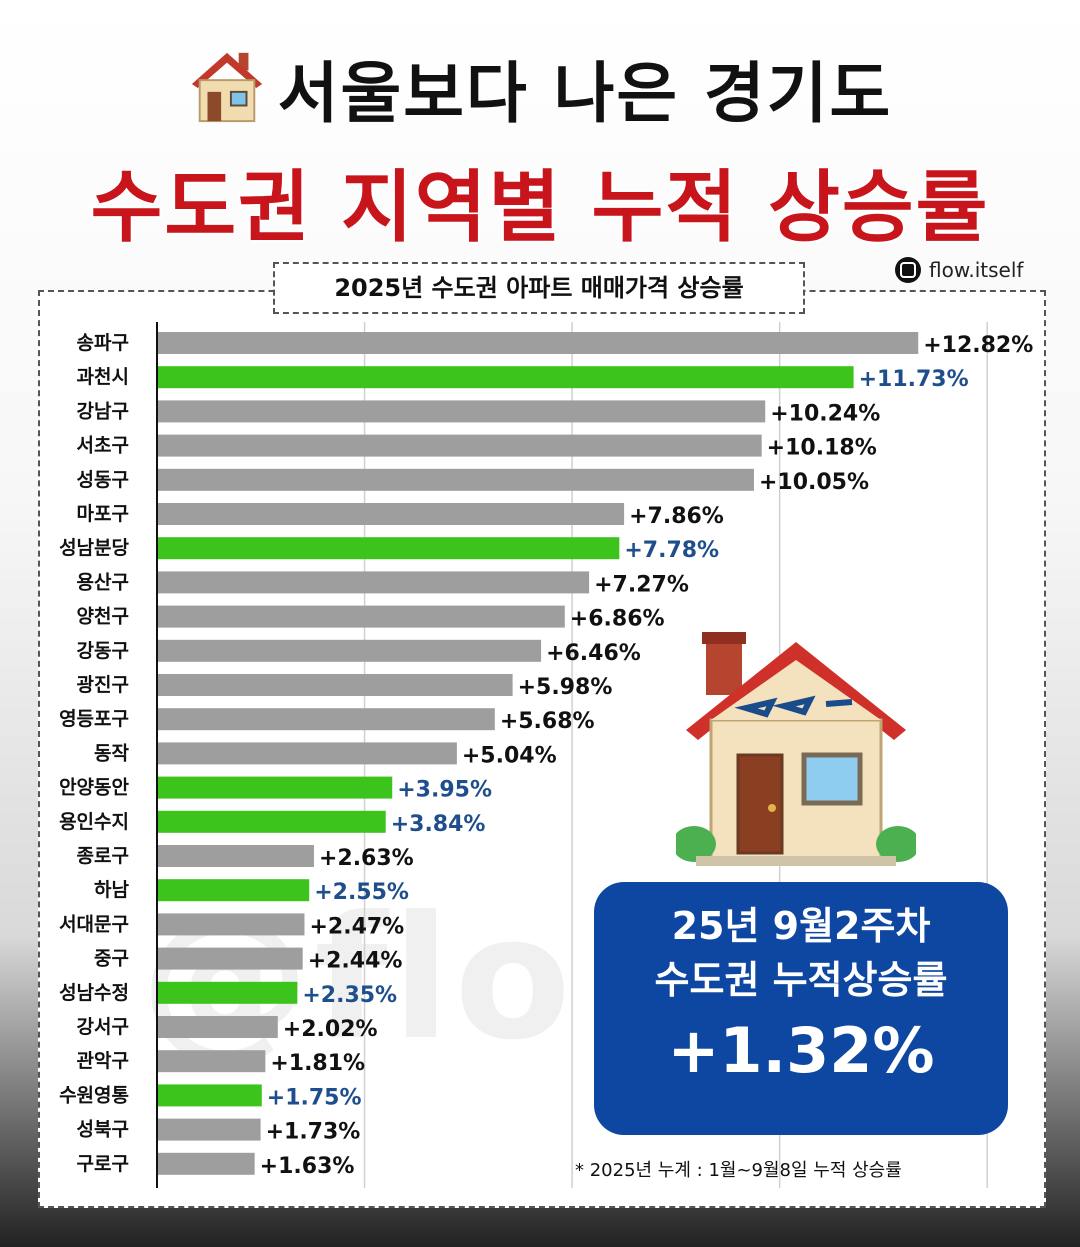 This screenshot has width=1080, height=1247. I want to click on category-label: 영등포구, so click(94, 719).